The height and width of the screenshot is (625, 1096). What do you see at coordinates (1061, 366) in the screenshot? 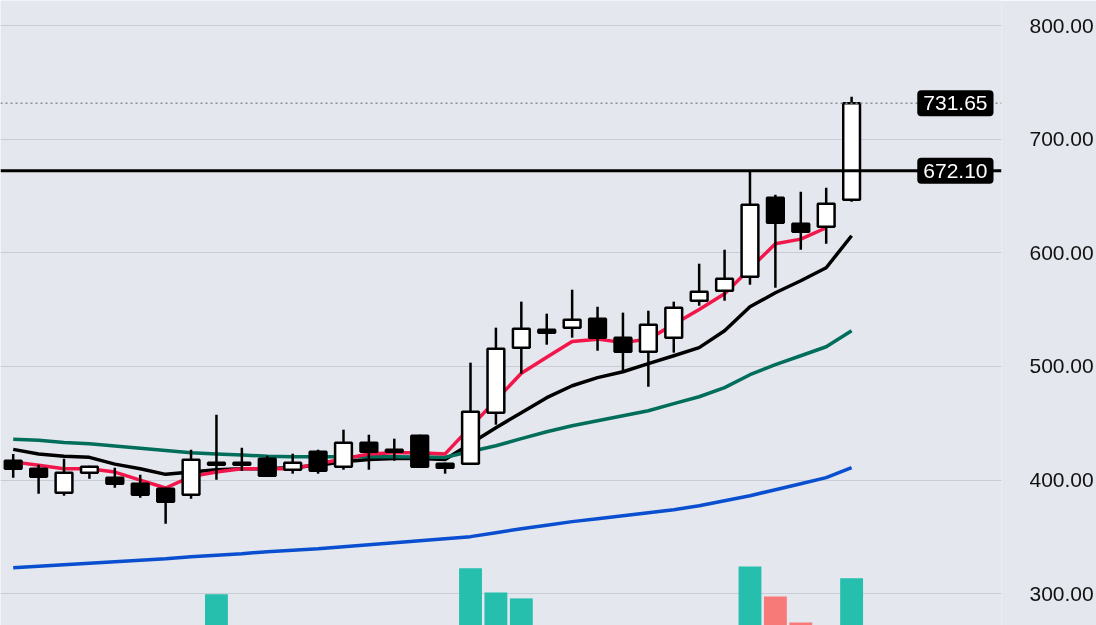
I see `y-tick-label: 500.00` at bounding box center [1061, 366].